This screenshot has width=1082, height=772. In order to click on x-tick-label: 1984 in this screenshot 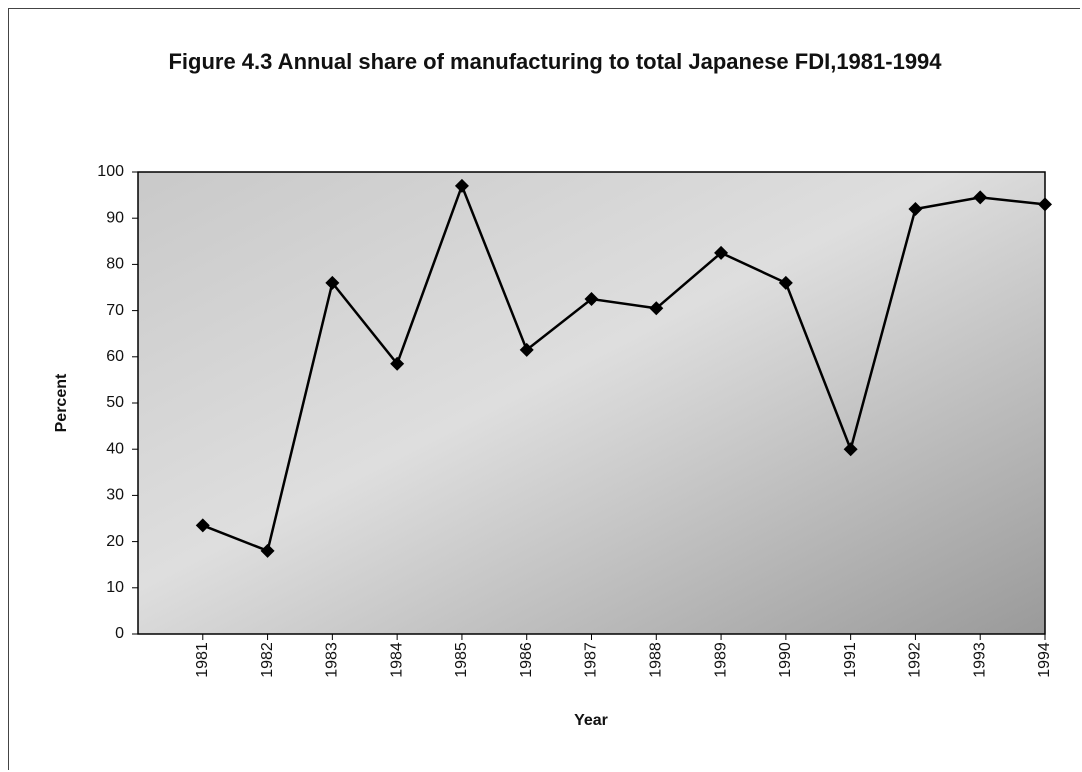, I will do `click(396, 660)`.